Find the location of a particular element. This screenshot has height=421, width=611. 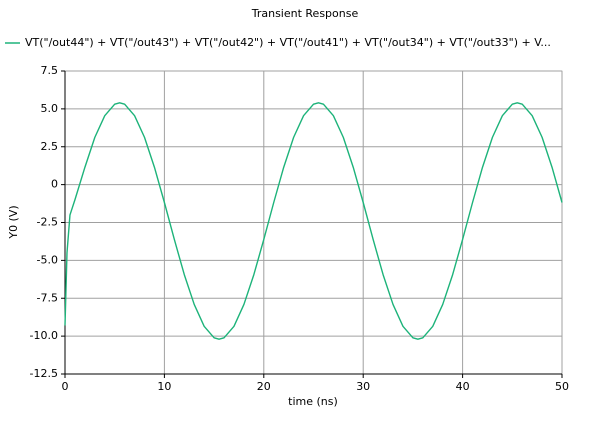

y-tick-label: -7.5 is located at coordinates (47, 297).